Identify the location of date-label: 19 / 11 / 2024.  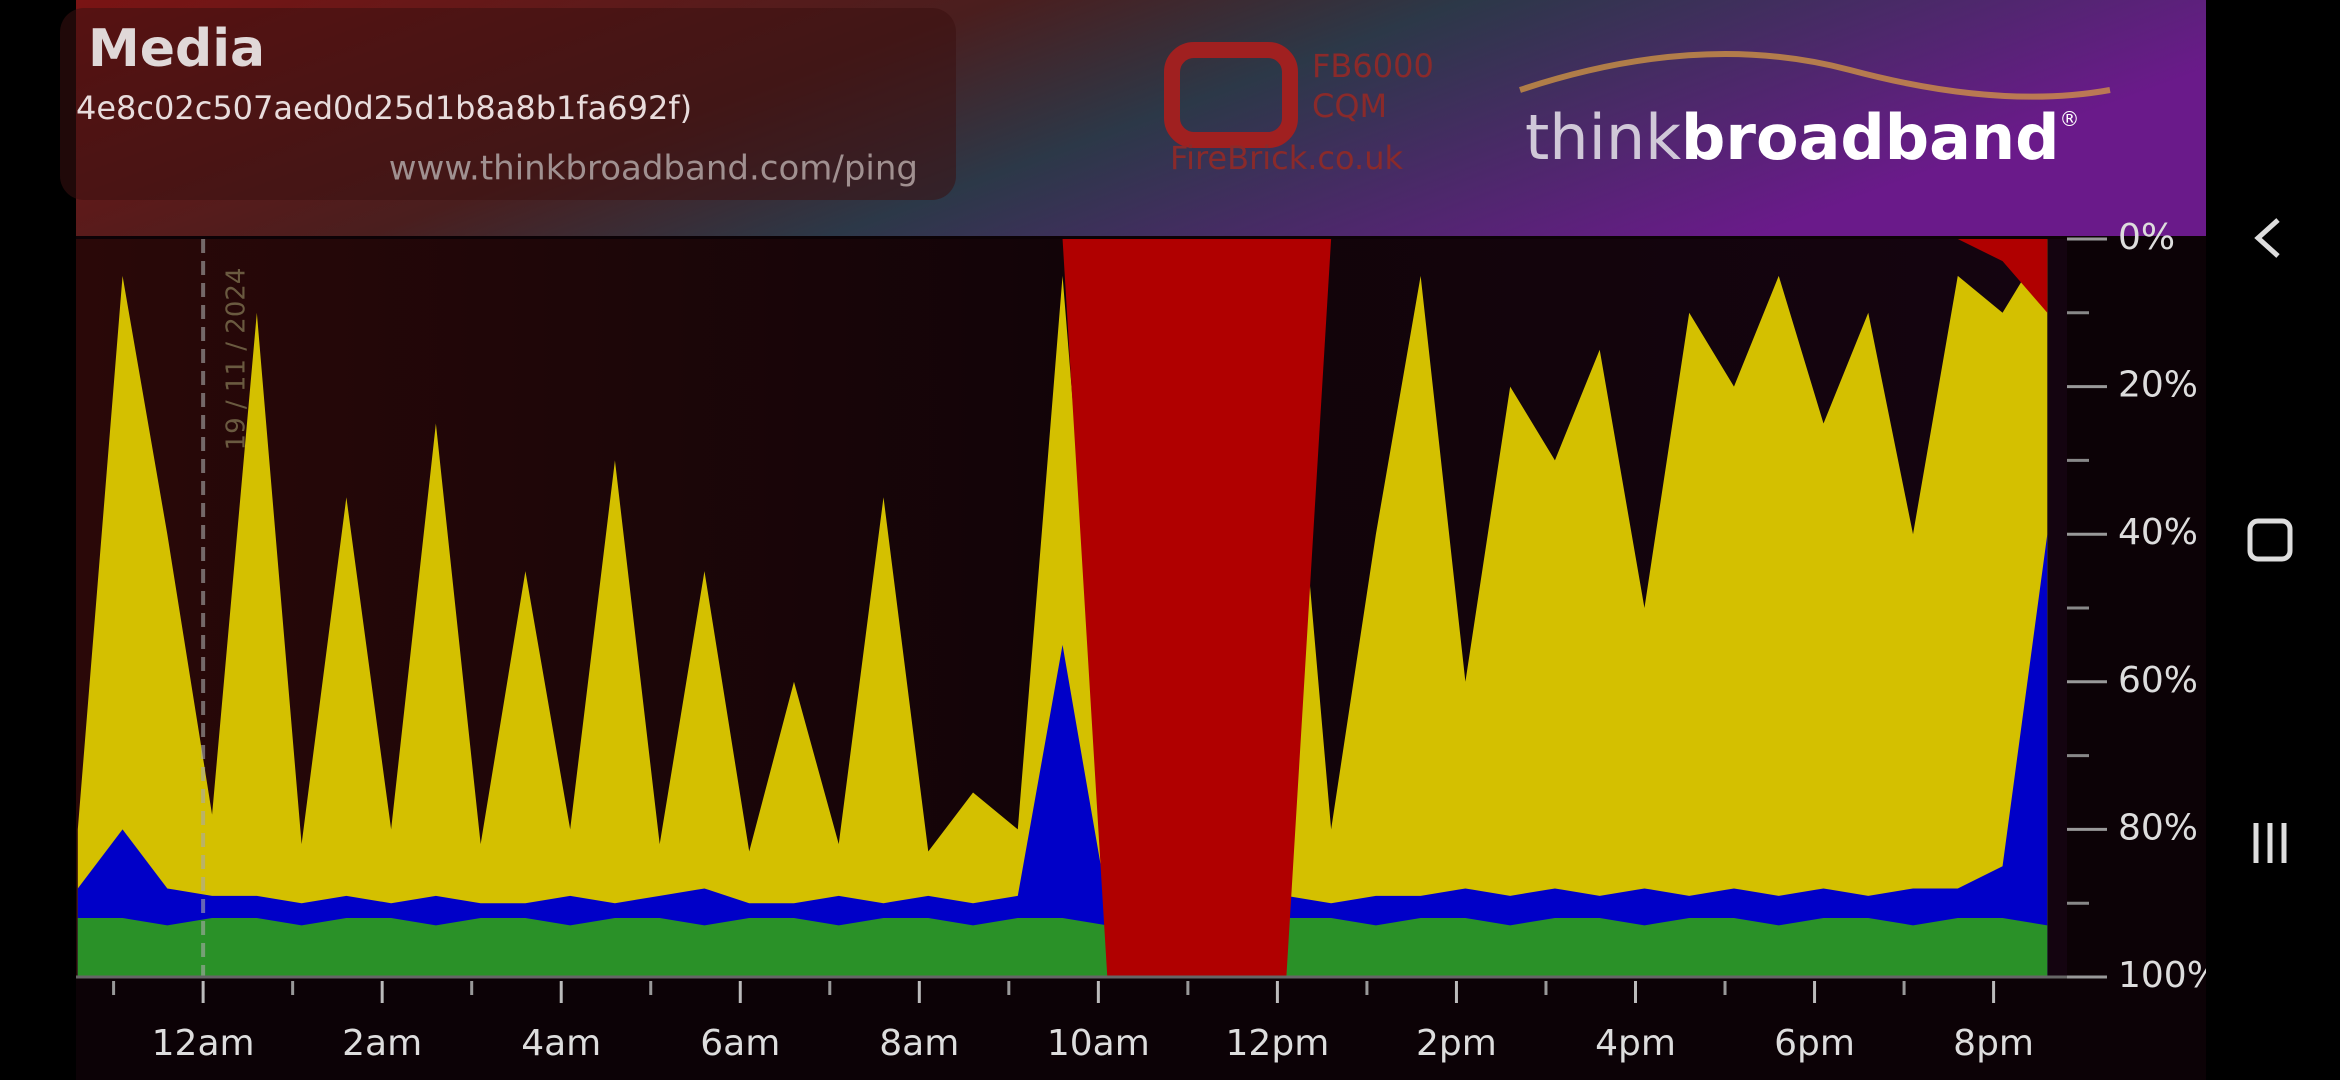
(237, 359).